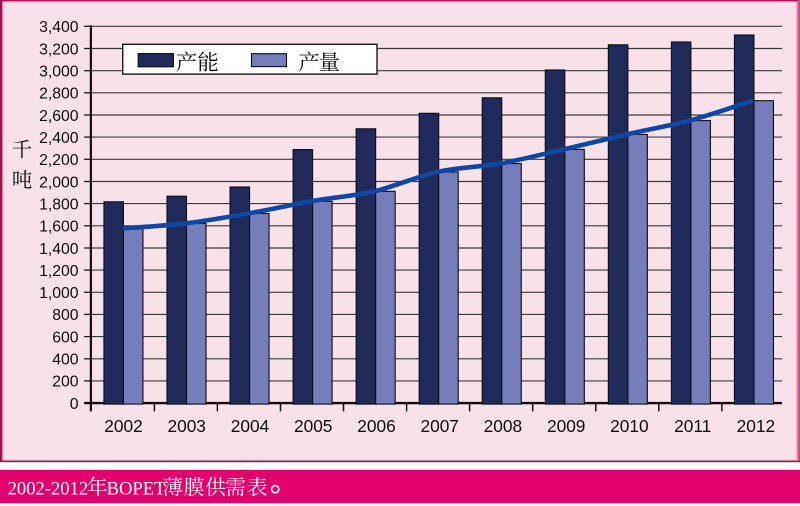 This screenshot has width=800, height=506. Describe the element at coordinates (59, 160) in the screenshot. I see `svg-text: 2,200` at that location.